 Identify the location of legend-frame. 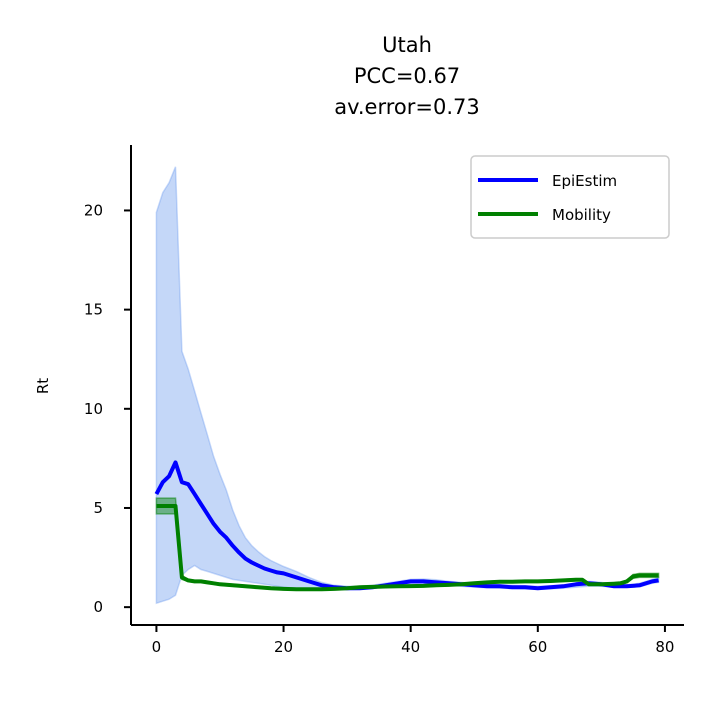
(570, 197).